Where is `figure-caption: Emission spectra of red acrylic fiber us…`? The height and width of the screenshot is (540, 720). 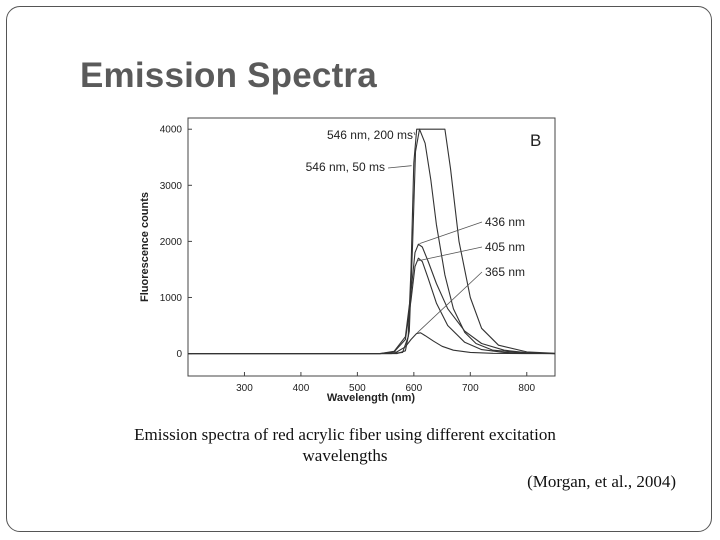 figure-caption: Emission spectra of red acrylic fiber us… is located at coordinates (345, 445).